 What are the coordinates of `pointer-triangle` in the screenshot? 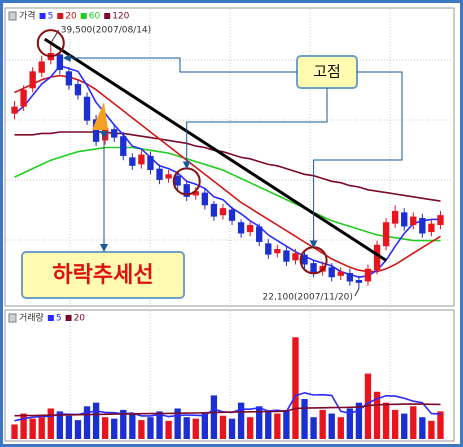 It's located at (100, 116).